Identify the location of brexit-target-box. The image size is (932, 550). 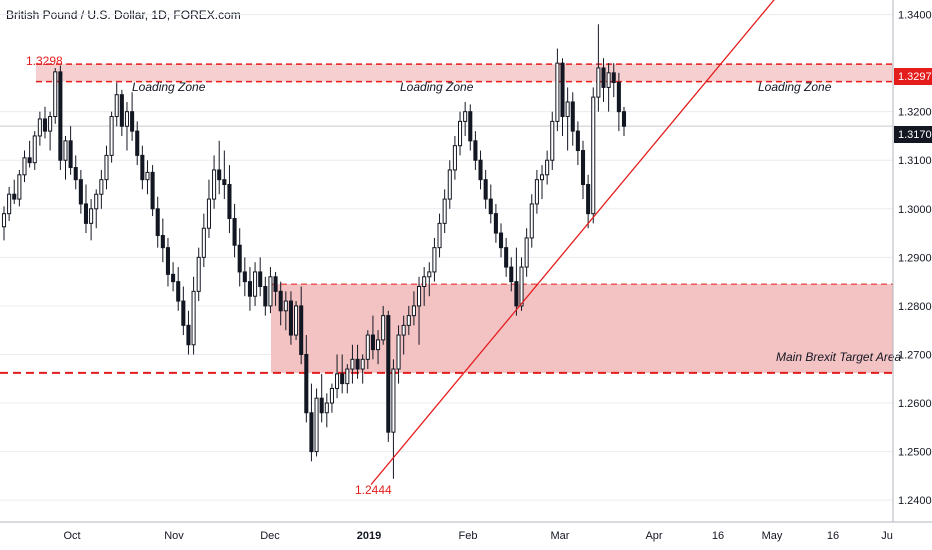
(582, 328).